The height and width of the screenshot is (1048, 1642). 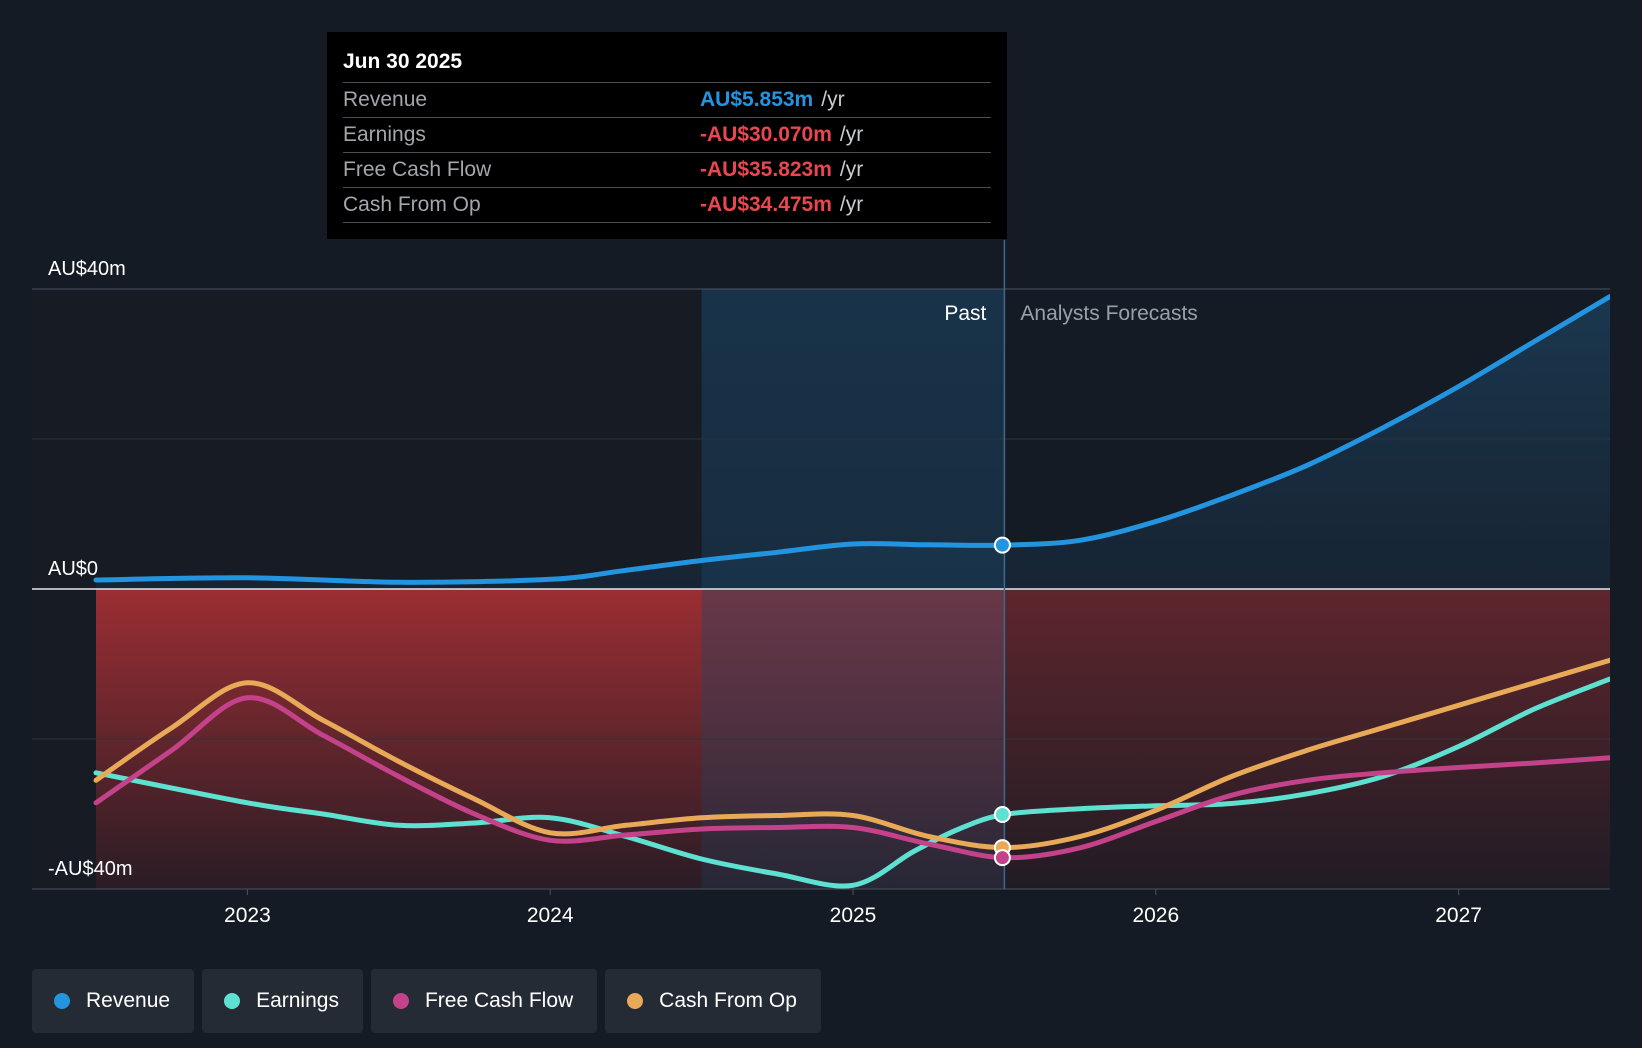 I want to click on legend-item-earnings: Earnings, so click(x=282, y=1001).